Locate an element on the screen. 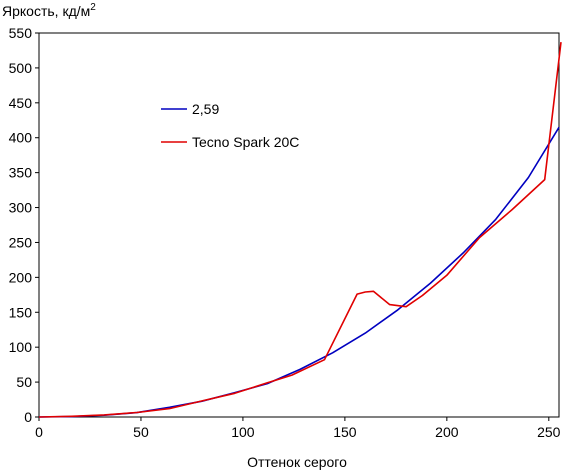 The height and width of the screenshot is (470, 563). x-tick-label: 100 is located at coordinates (243, 432).